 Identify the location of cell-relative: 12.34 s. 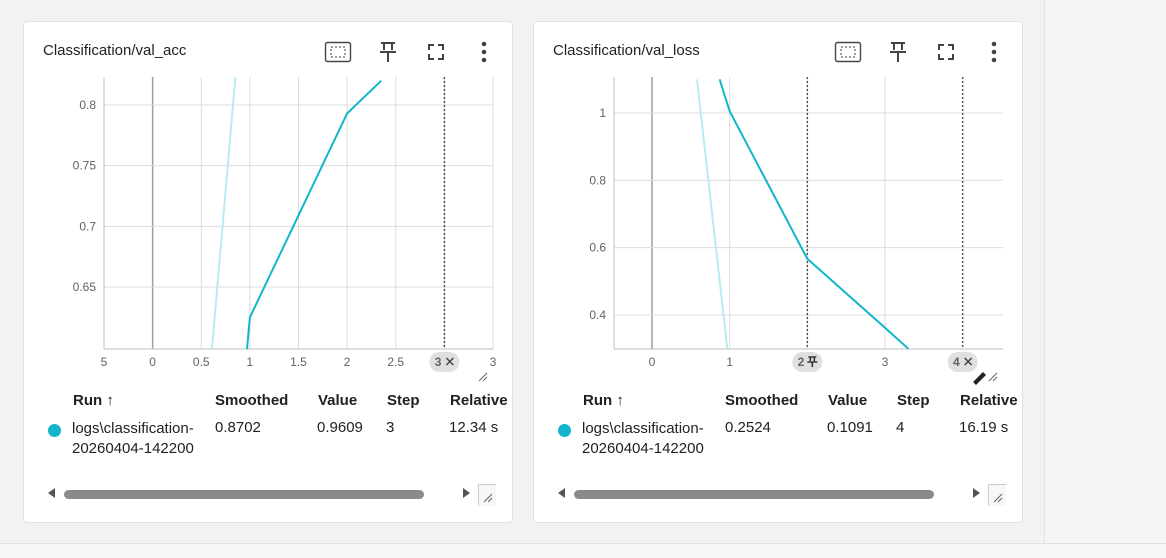
(474, 427).